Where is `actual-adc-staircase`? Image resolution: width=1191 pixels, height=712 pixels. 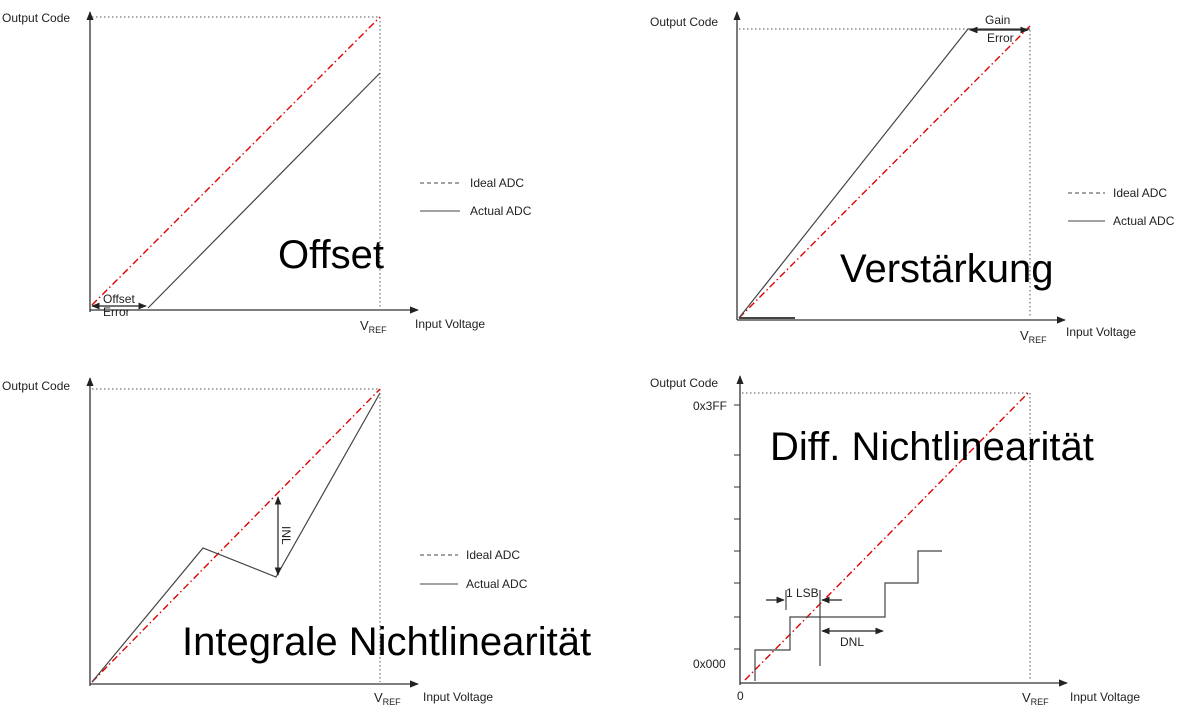 actual-adc-staircase is located at coordinates (848, 615).